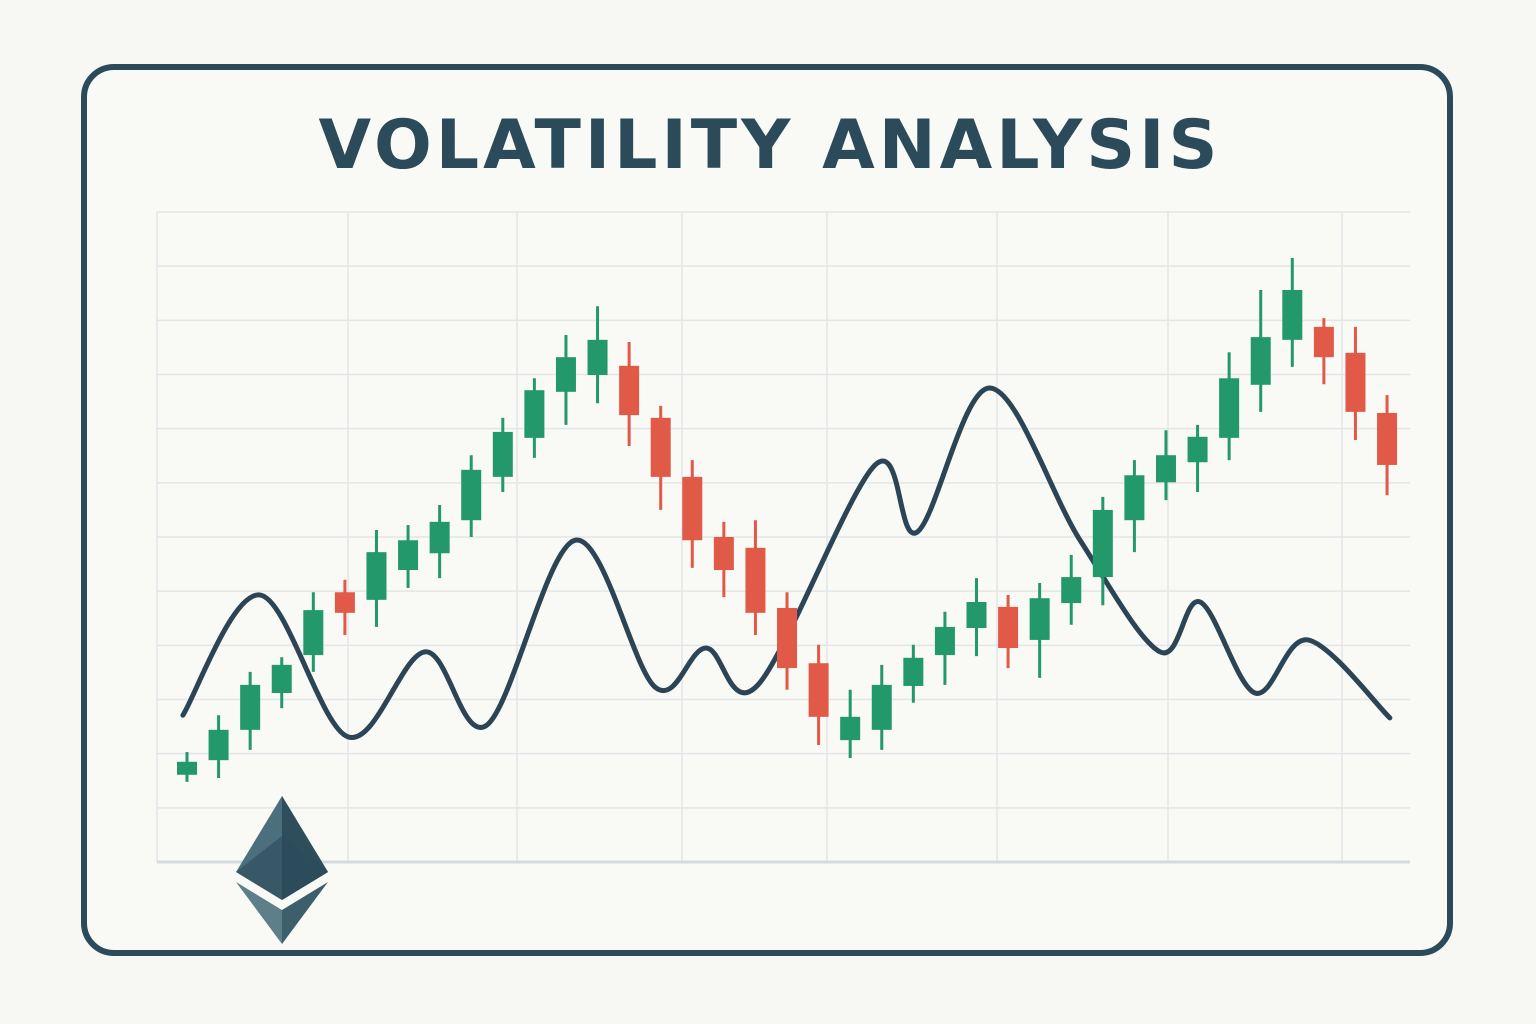 The height and width of the screenshot is (1024, 1536). Describe the element at coordinates (770, 145) in the screenshot. I see `chart-title: VOLATILITY ANALYSIS` at that location.